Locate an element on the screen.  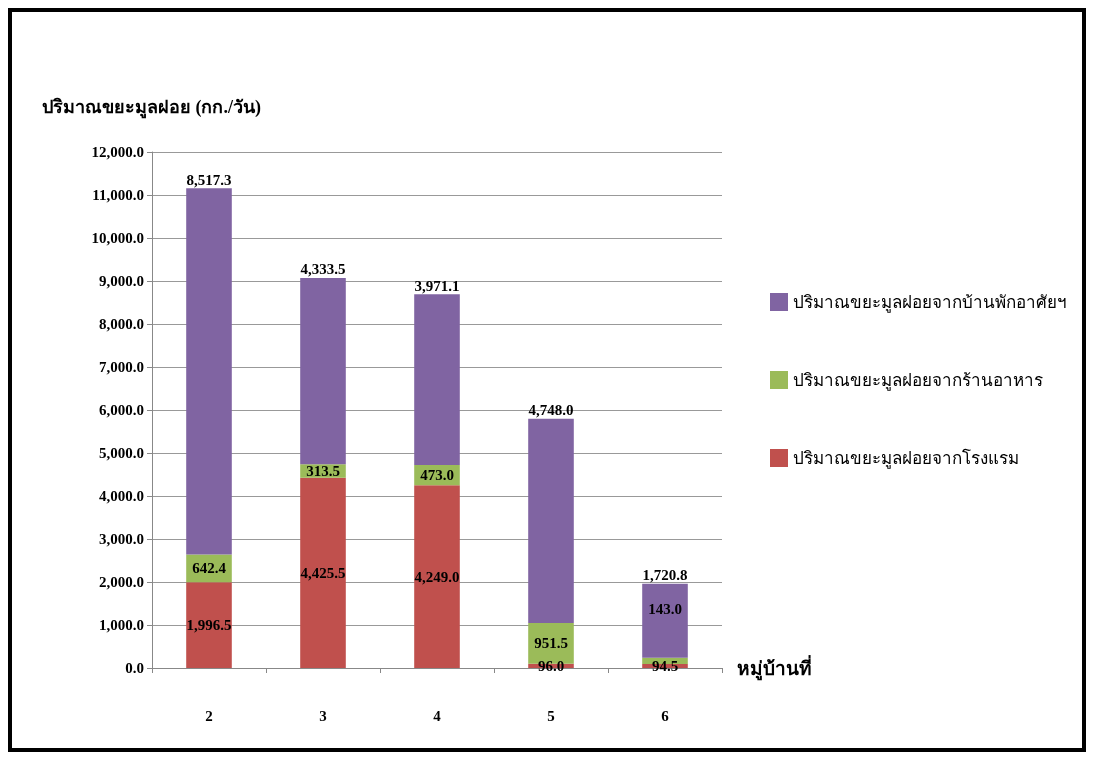
x-tick-label: 6 is located at coordinates (665, 715).